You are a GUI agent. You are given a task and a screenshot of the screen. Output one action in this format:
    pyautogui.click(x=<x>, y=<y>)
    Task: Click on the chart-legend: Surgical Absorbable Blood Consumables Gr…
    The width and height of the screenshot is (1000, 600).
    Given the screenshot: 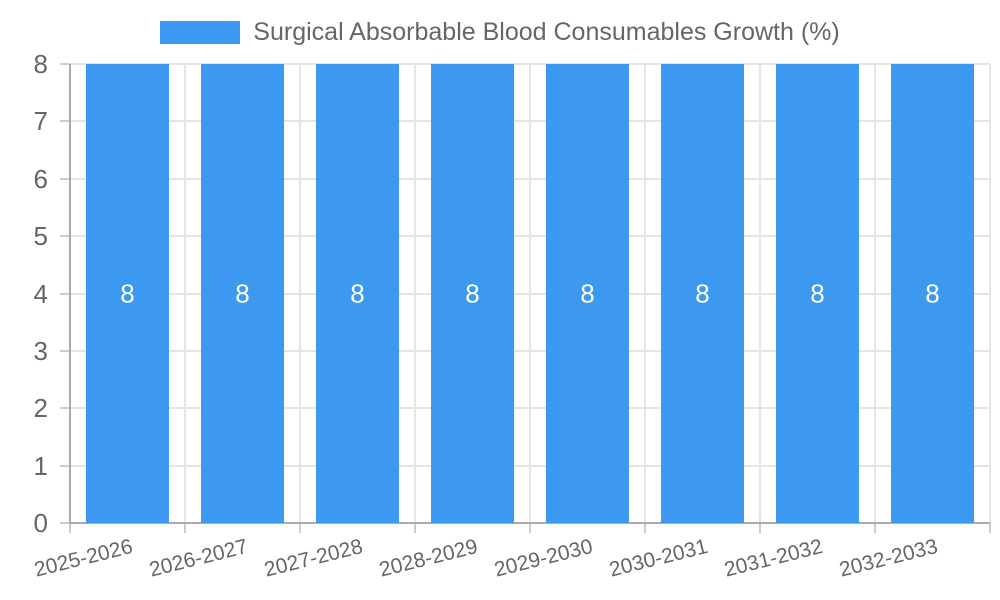 What is the action you would take?
    pyautogui.click(x=500, y=32)
    